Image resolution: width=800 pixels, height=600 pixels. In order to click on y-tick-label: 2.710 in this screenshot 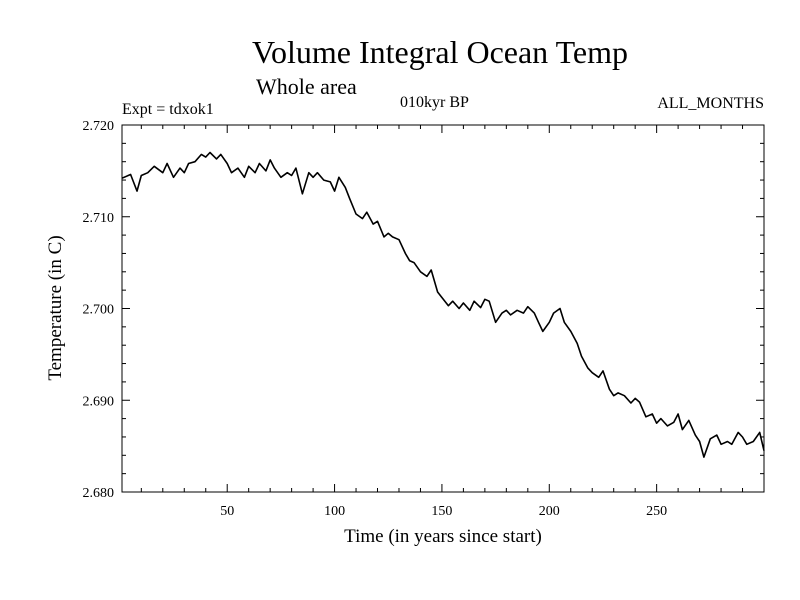, I will do `click(99, 218)`.